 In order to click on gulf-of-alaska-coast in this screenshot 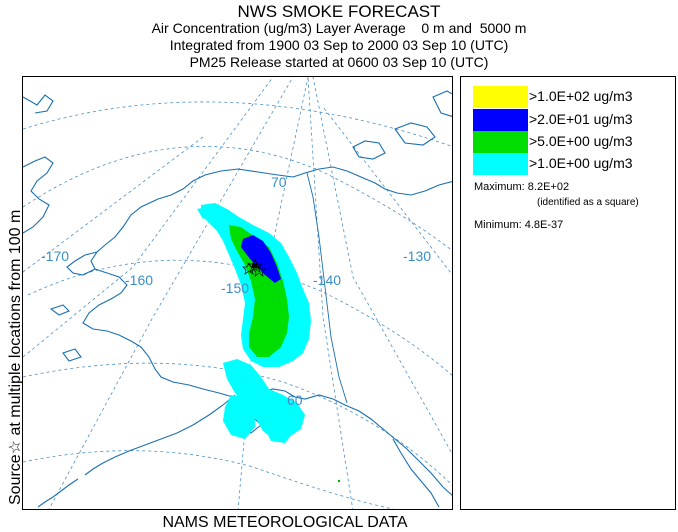, I will do `click(348, 442)`.